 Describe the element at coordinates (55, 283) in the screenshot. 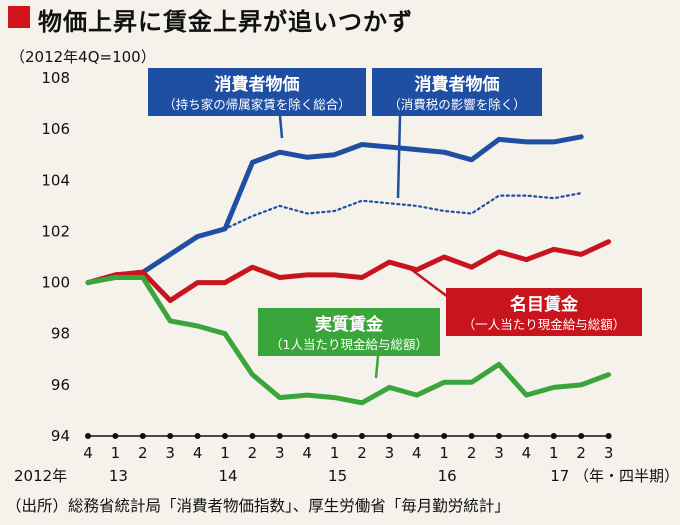

I see `y-tick-label: 100` at that location.